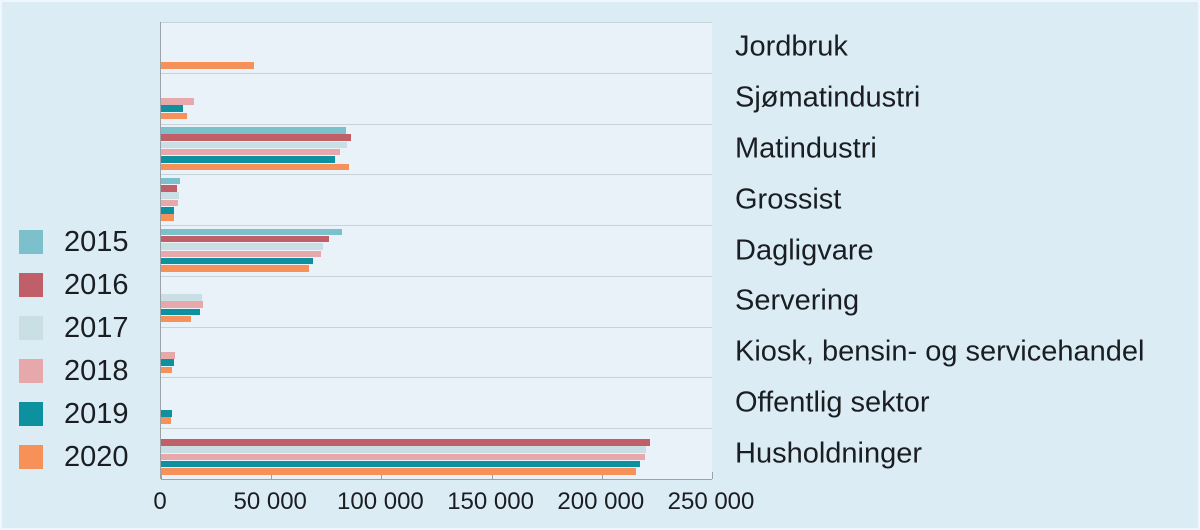 Image resolution: width=1200 pixels, height=530 pixels. Describe the element at coordinates (207, 65) in the screenshot. I see `bar-jordbruk-2020` at that location.